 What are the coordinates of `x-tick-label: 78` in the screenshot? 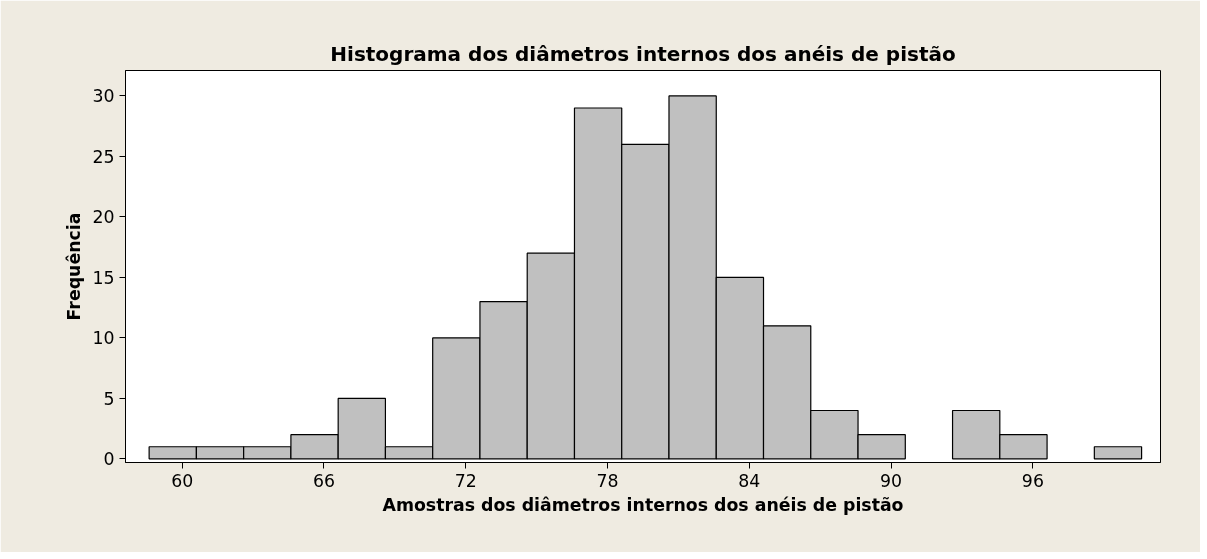 It's located at (607, 480).